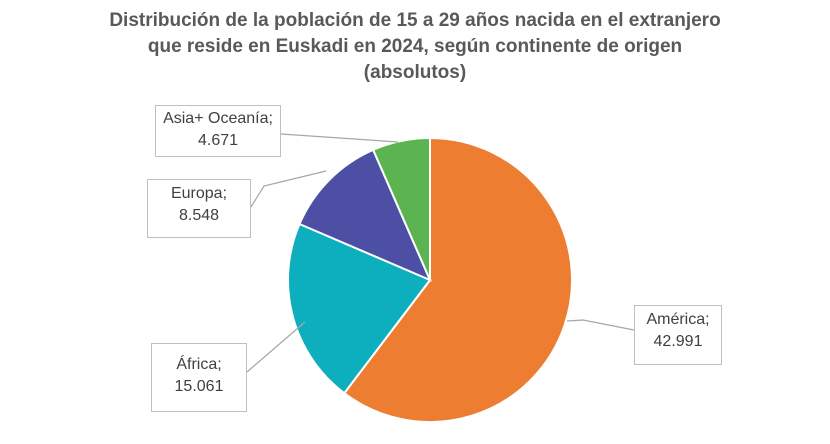  I want to click on label-name: Asia+ Oceanía;, so click(218, 118).